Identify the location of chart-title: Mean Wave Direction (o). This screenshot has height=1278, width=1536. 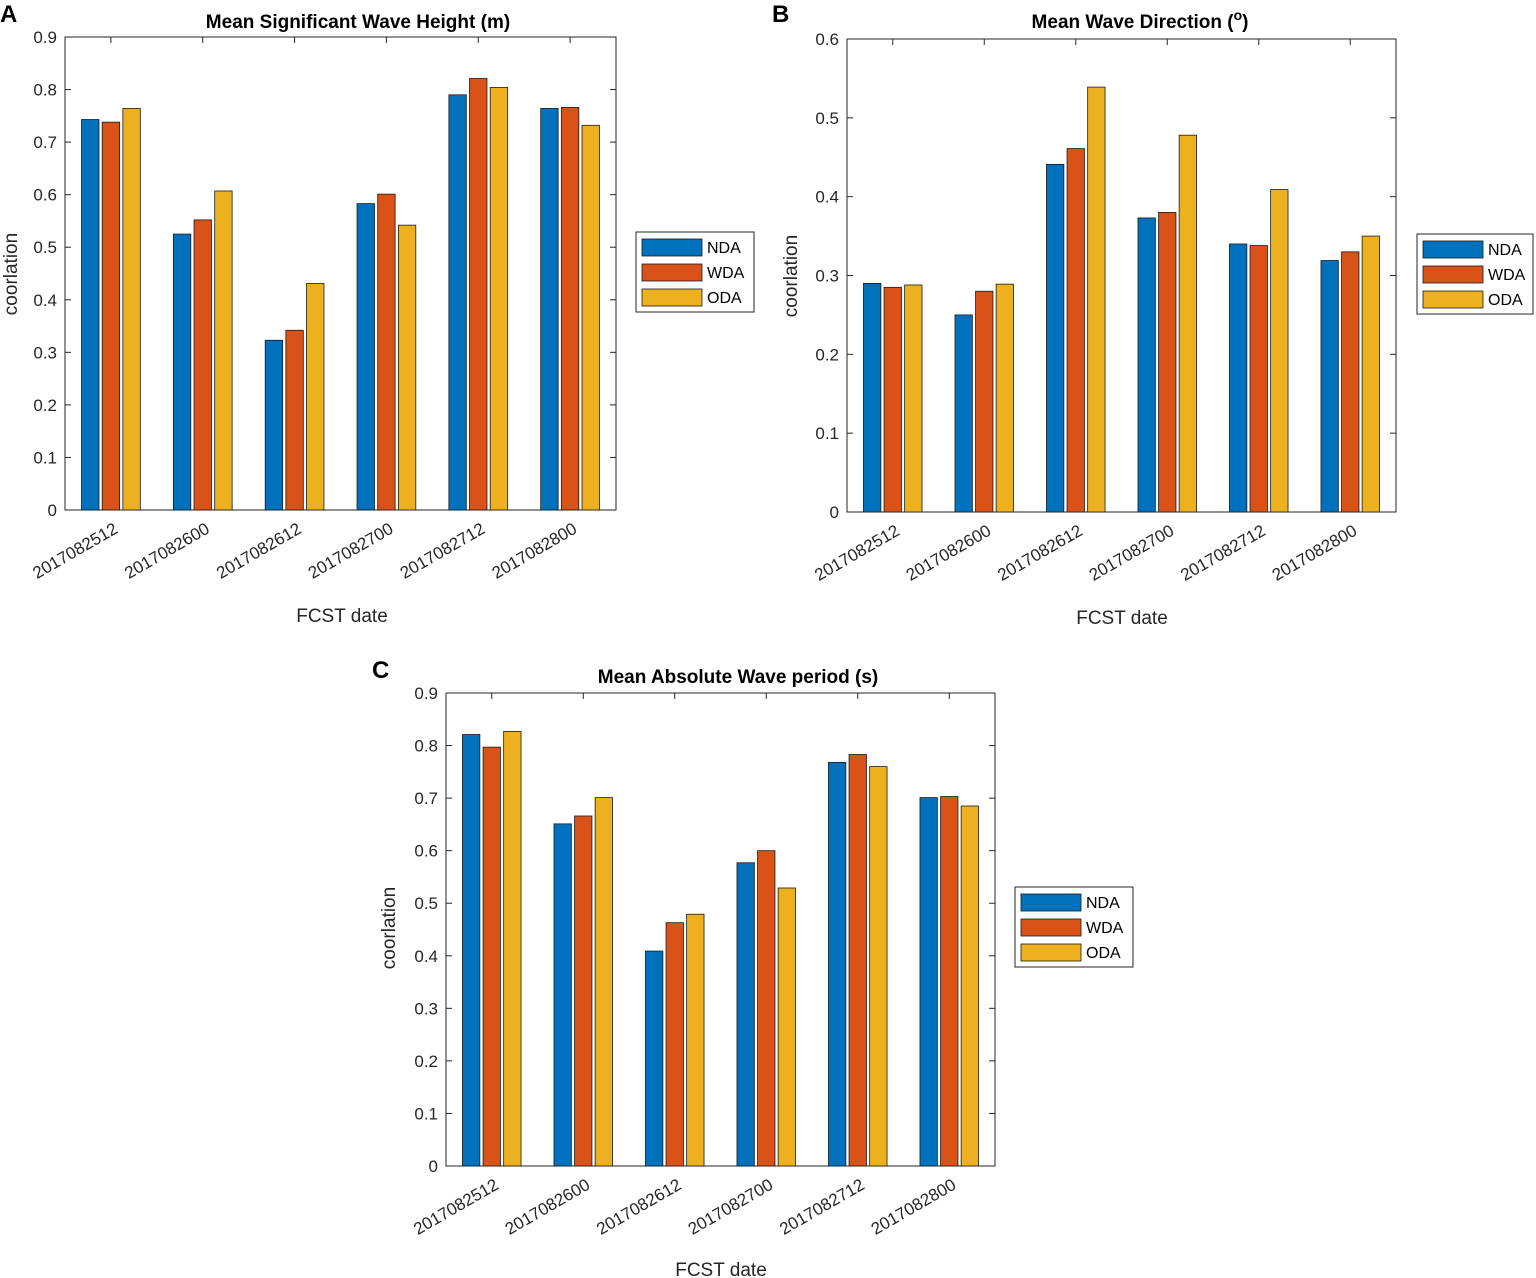
(1140, 20).